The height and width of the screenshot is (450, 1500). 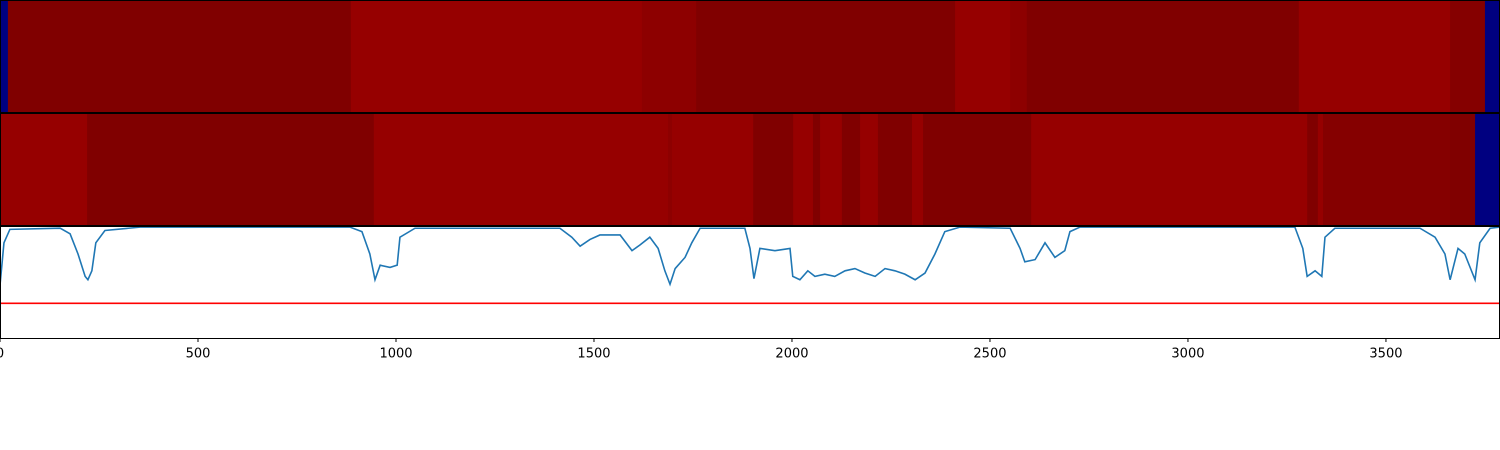 I want to click on x-tick-label: 2000, so click(x=791, y=354).